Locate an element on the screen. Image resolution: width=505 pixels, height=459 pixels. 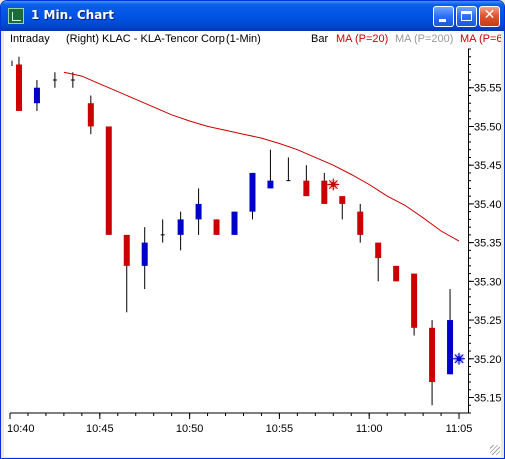
maximize-button is located at coordinates (466, 16).